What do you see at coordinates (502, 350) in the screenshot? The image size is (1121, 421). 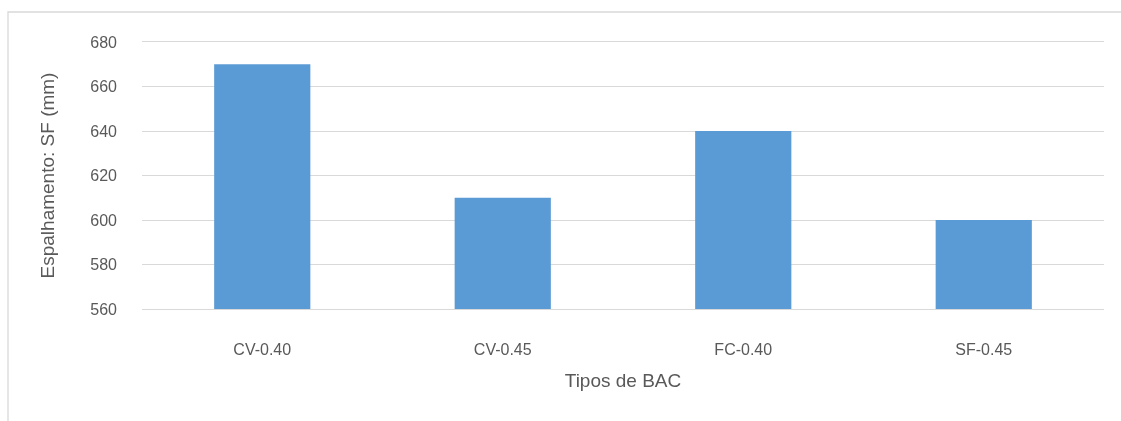 I see `x-tick-label: CV-0.45` at bounding box center [502, 350].